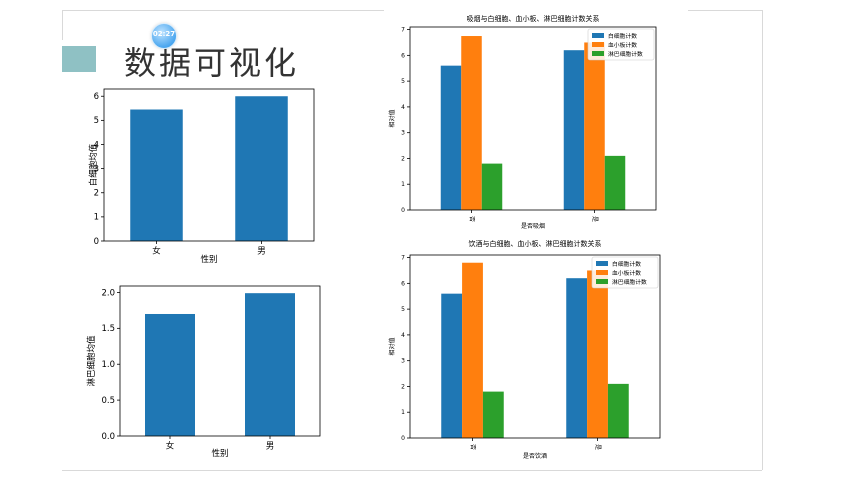 The height and width of the screenshot is (480, 854). I want to click on slide-frame-left-line, so click(62, 25).